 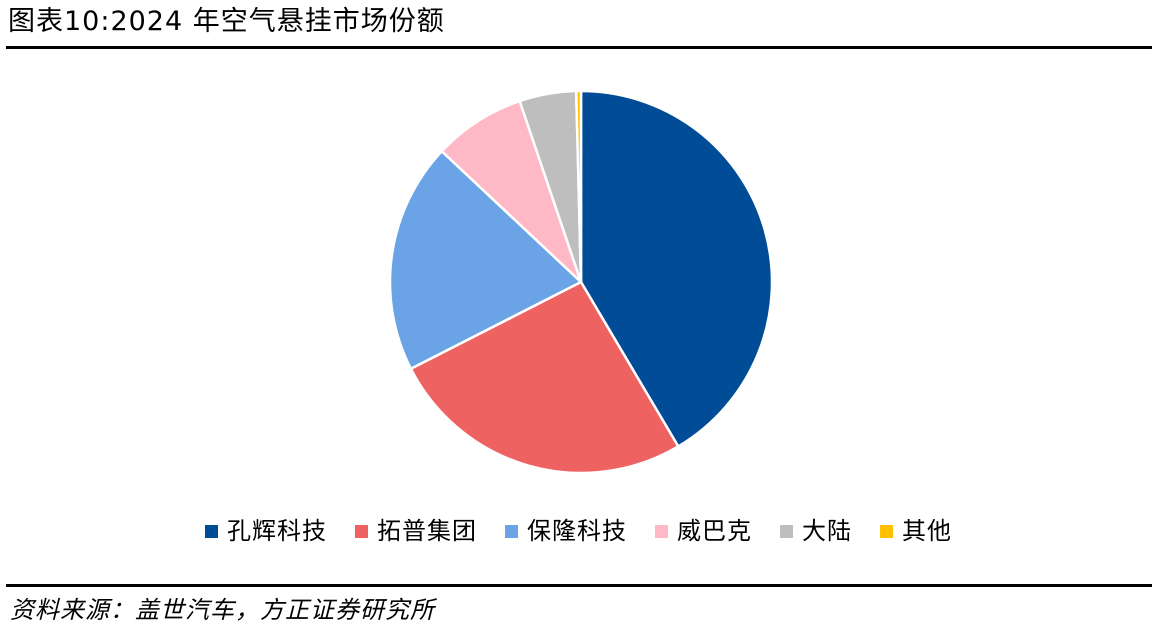 What do you see at coordinates (579, 47) in the screenshot?
I see `title-divider` at bounding box center [579, 47].